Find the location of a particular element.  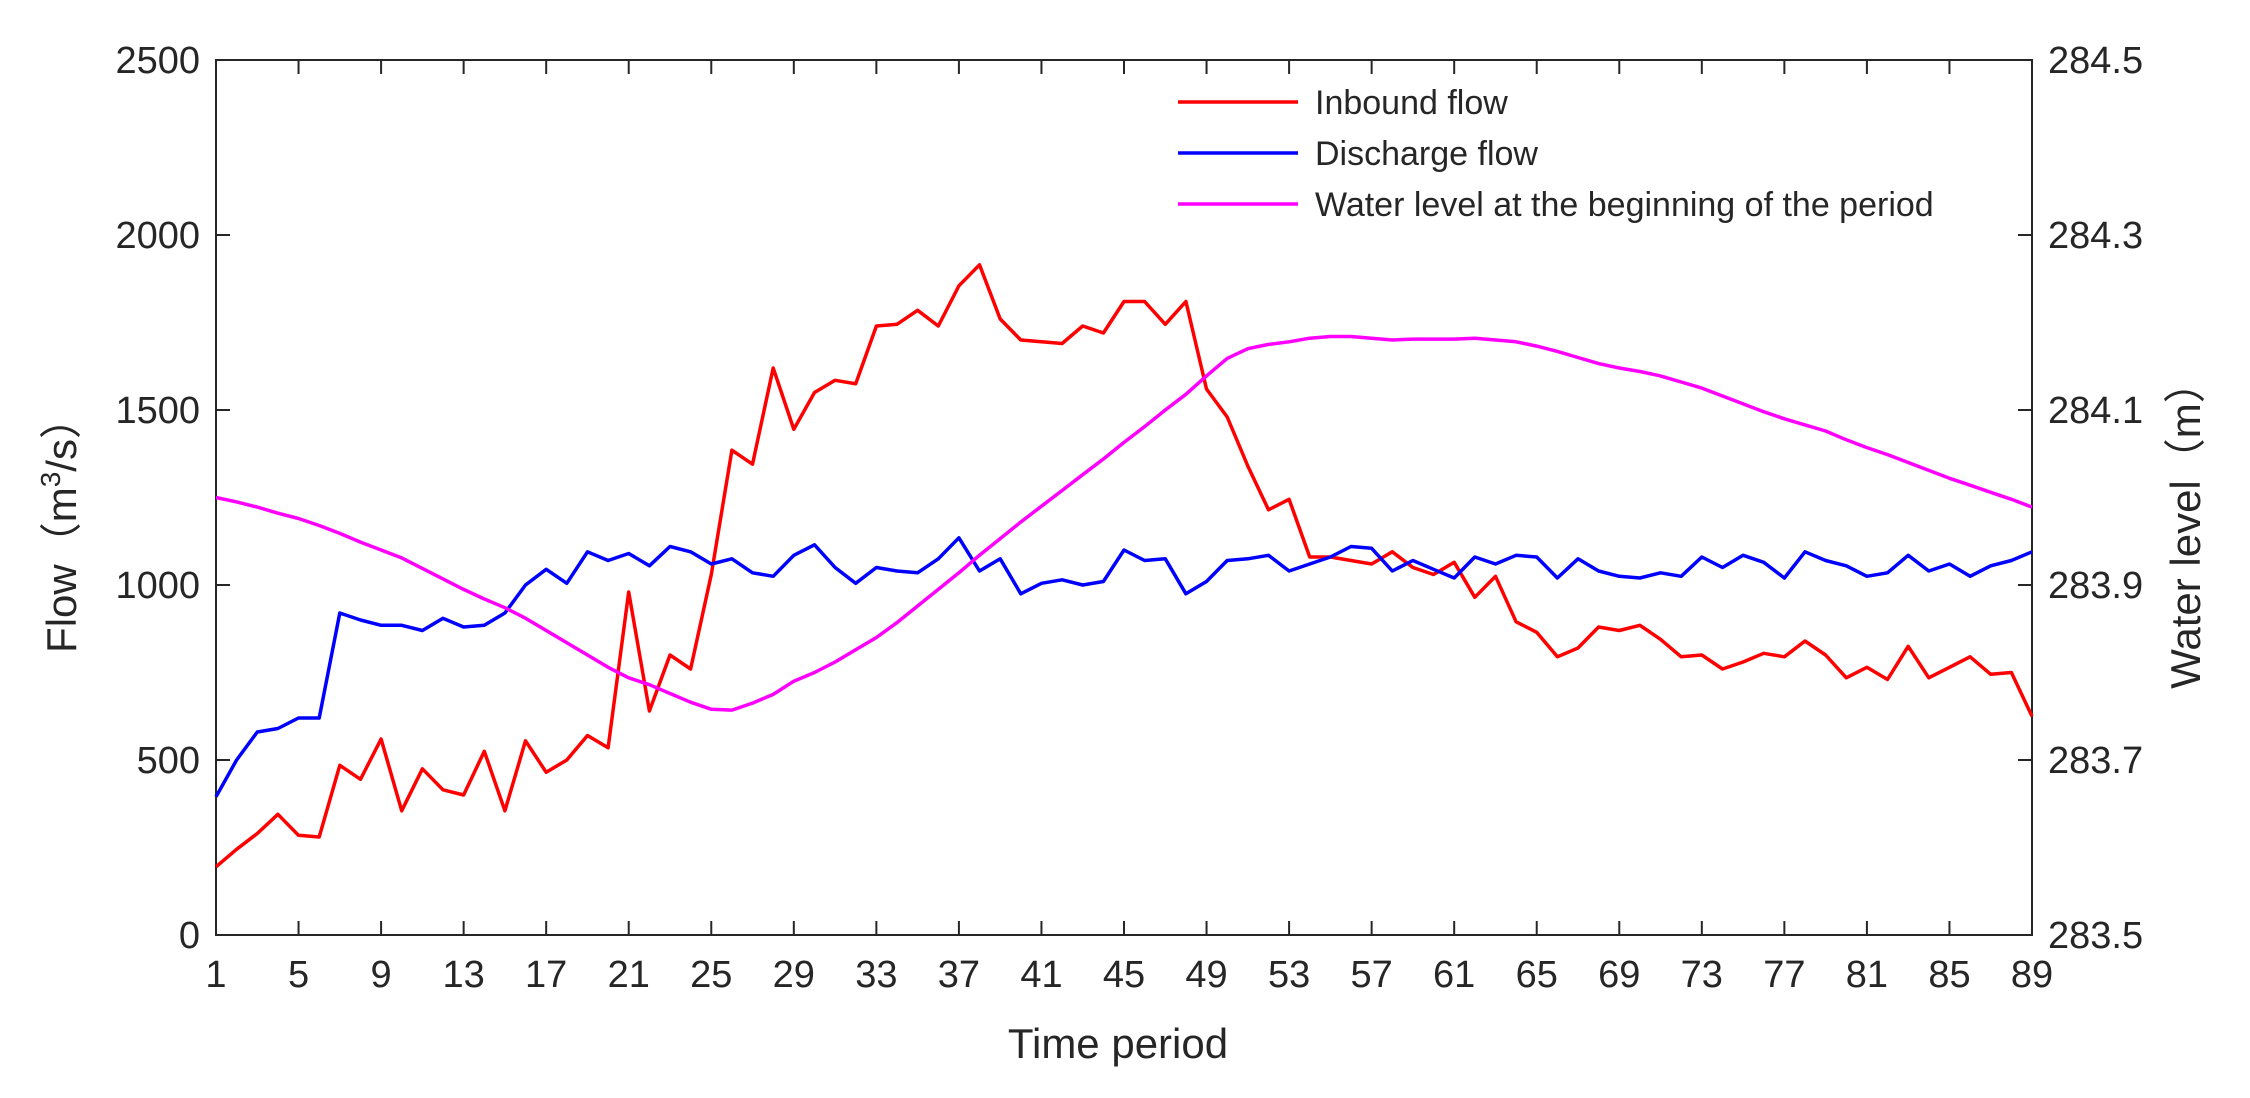

x-tick-label: 69 is located at coordinates (1619, 975).